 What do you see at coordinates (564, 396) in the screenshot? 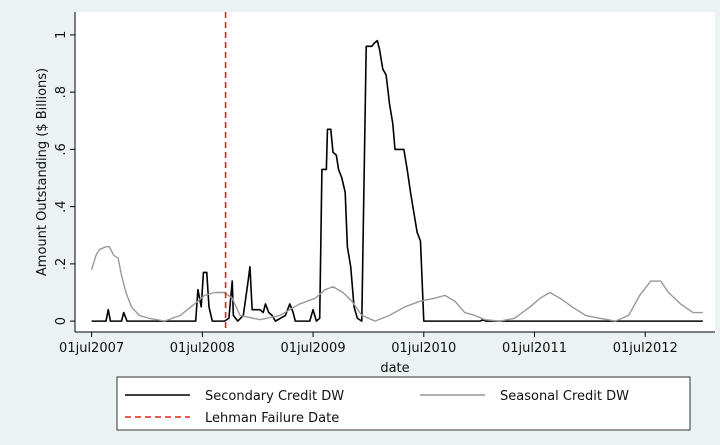
I see `legend-label: Seasonal Credit DW` at bounding box center [564, 396].